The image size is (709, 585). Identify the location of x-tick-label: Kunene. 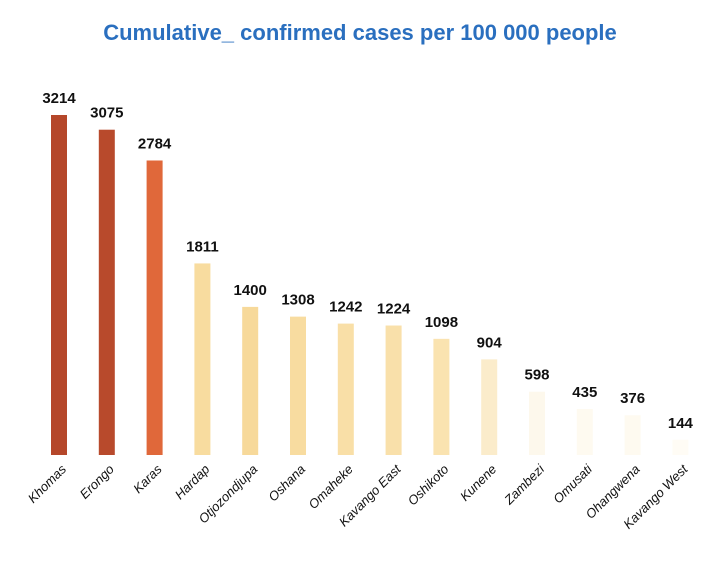
(478, 483).